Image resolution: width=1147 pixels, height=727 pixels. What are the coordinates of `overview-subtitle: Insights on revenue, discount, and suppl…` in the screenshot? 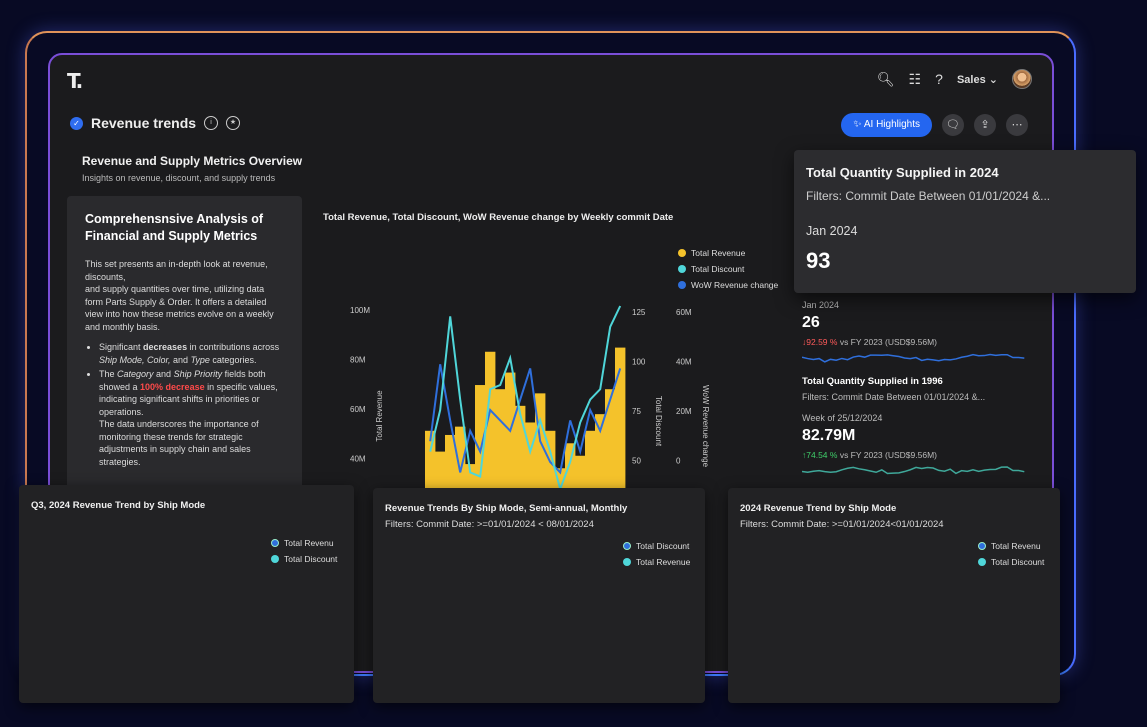 It's located at (179, 178).